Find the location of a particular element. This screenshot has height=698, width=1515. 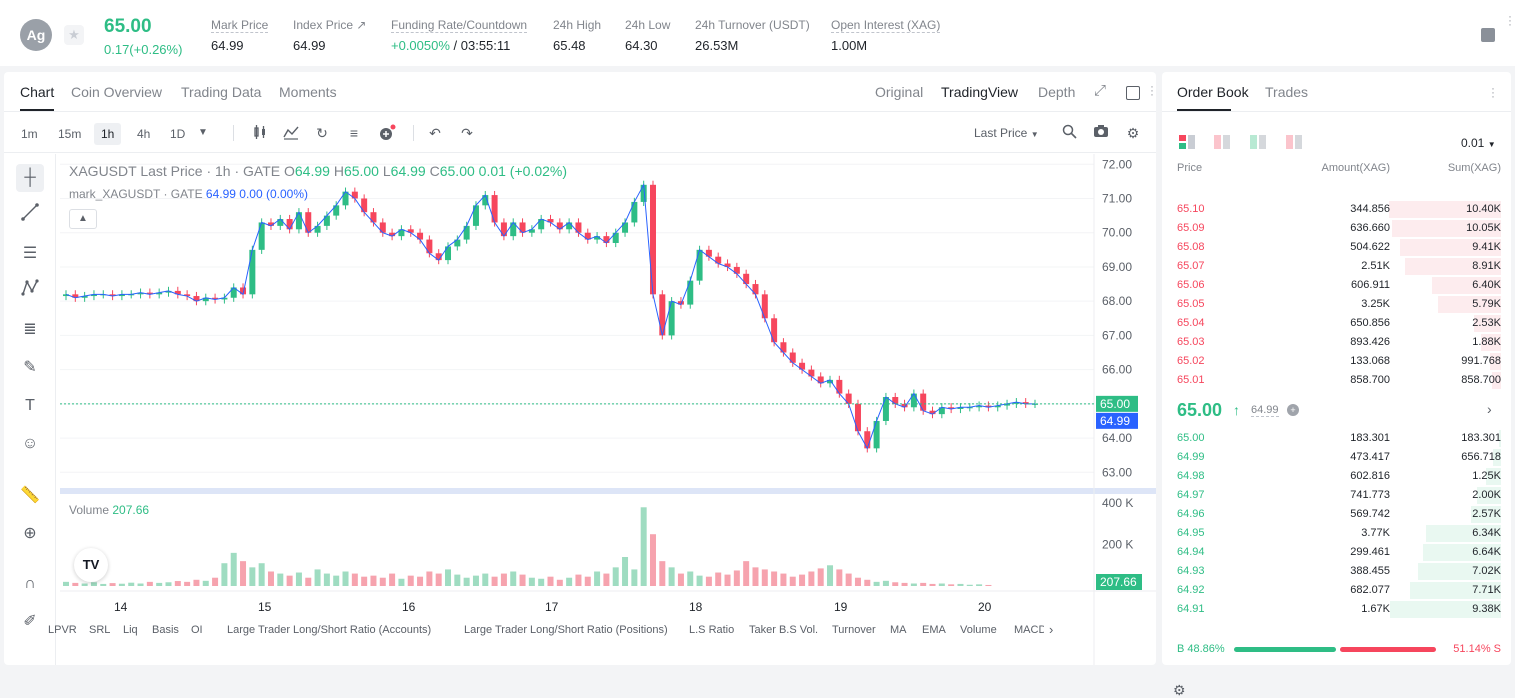

pencil-lock-icon: ✐ is located at coordinates (30, 621).